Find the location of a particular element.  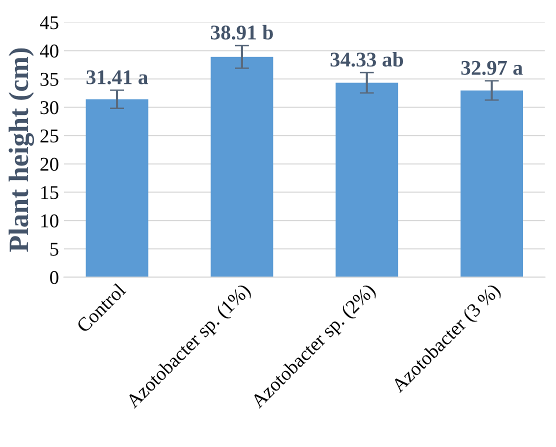

y-tick-label: 5 is located at coordinates (54, 249).